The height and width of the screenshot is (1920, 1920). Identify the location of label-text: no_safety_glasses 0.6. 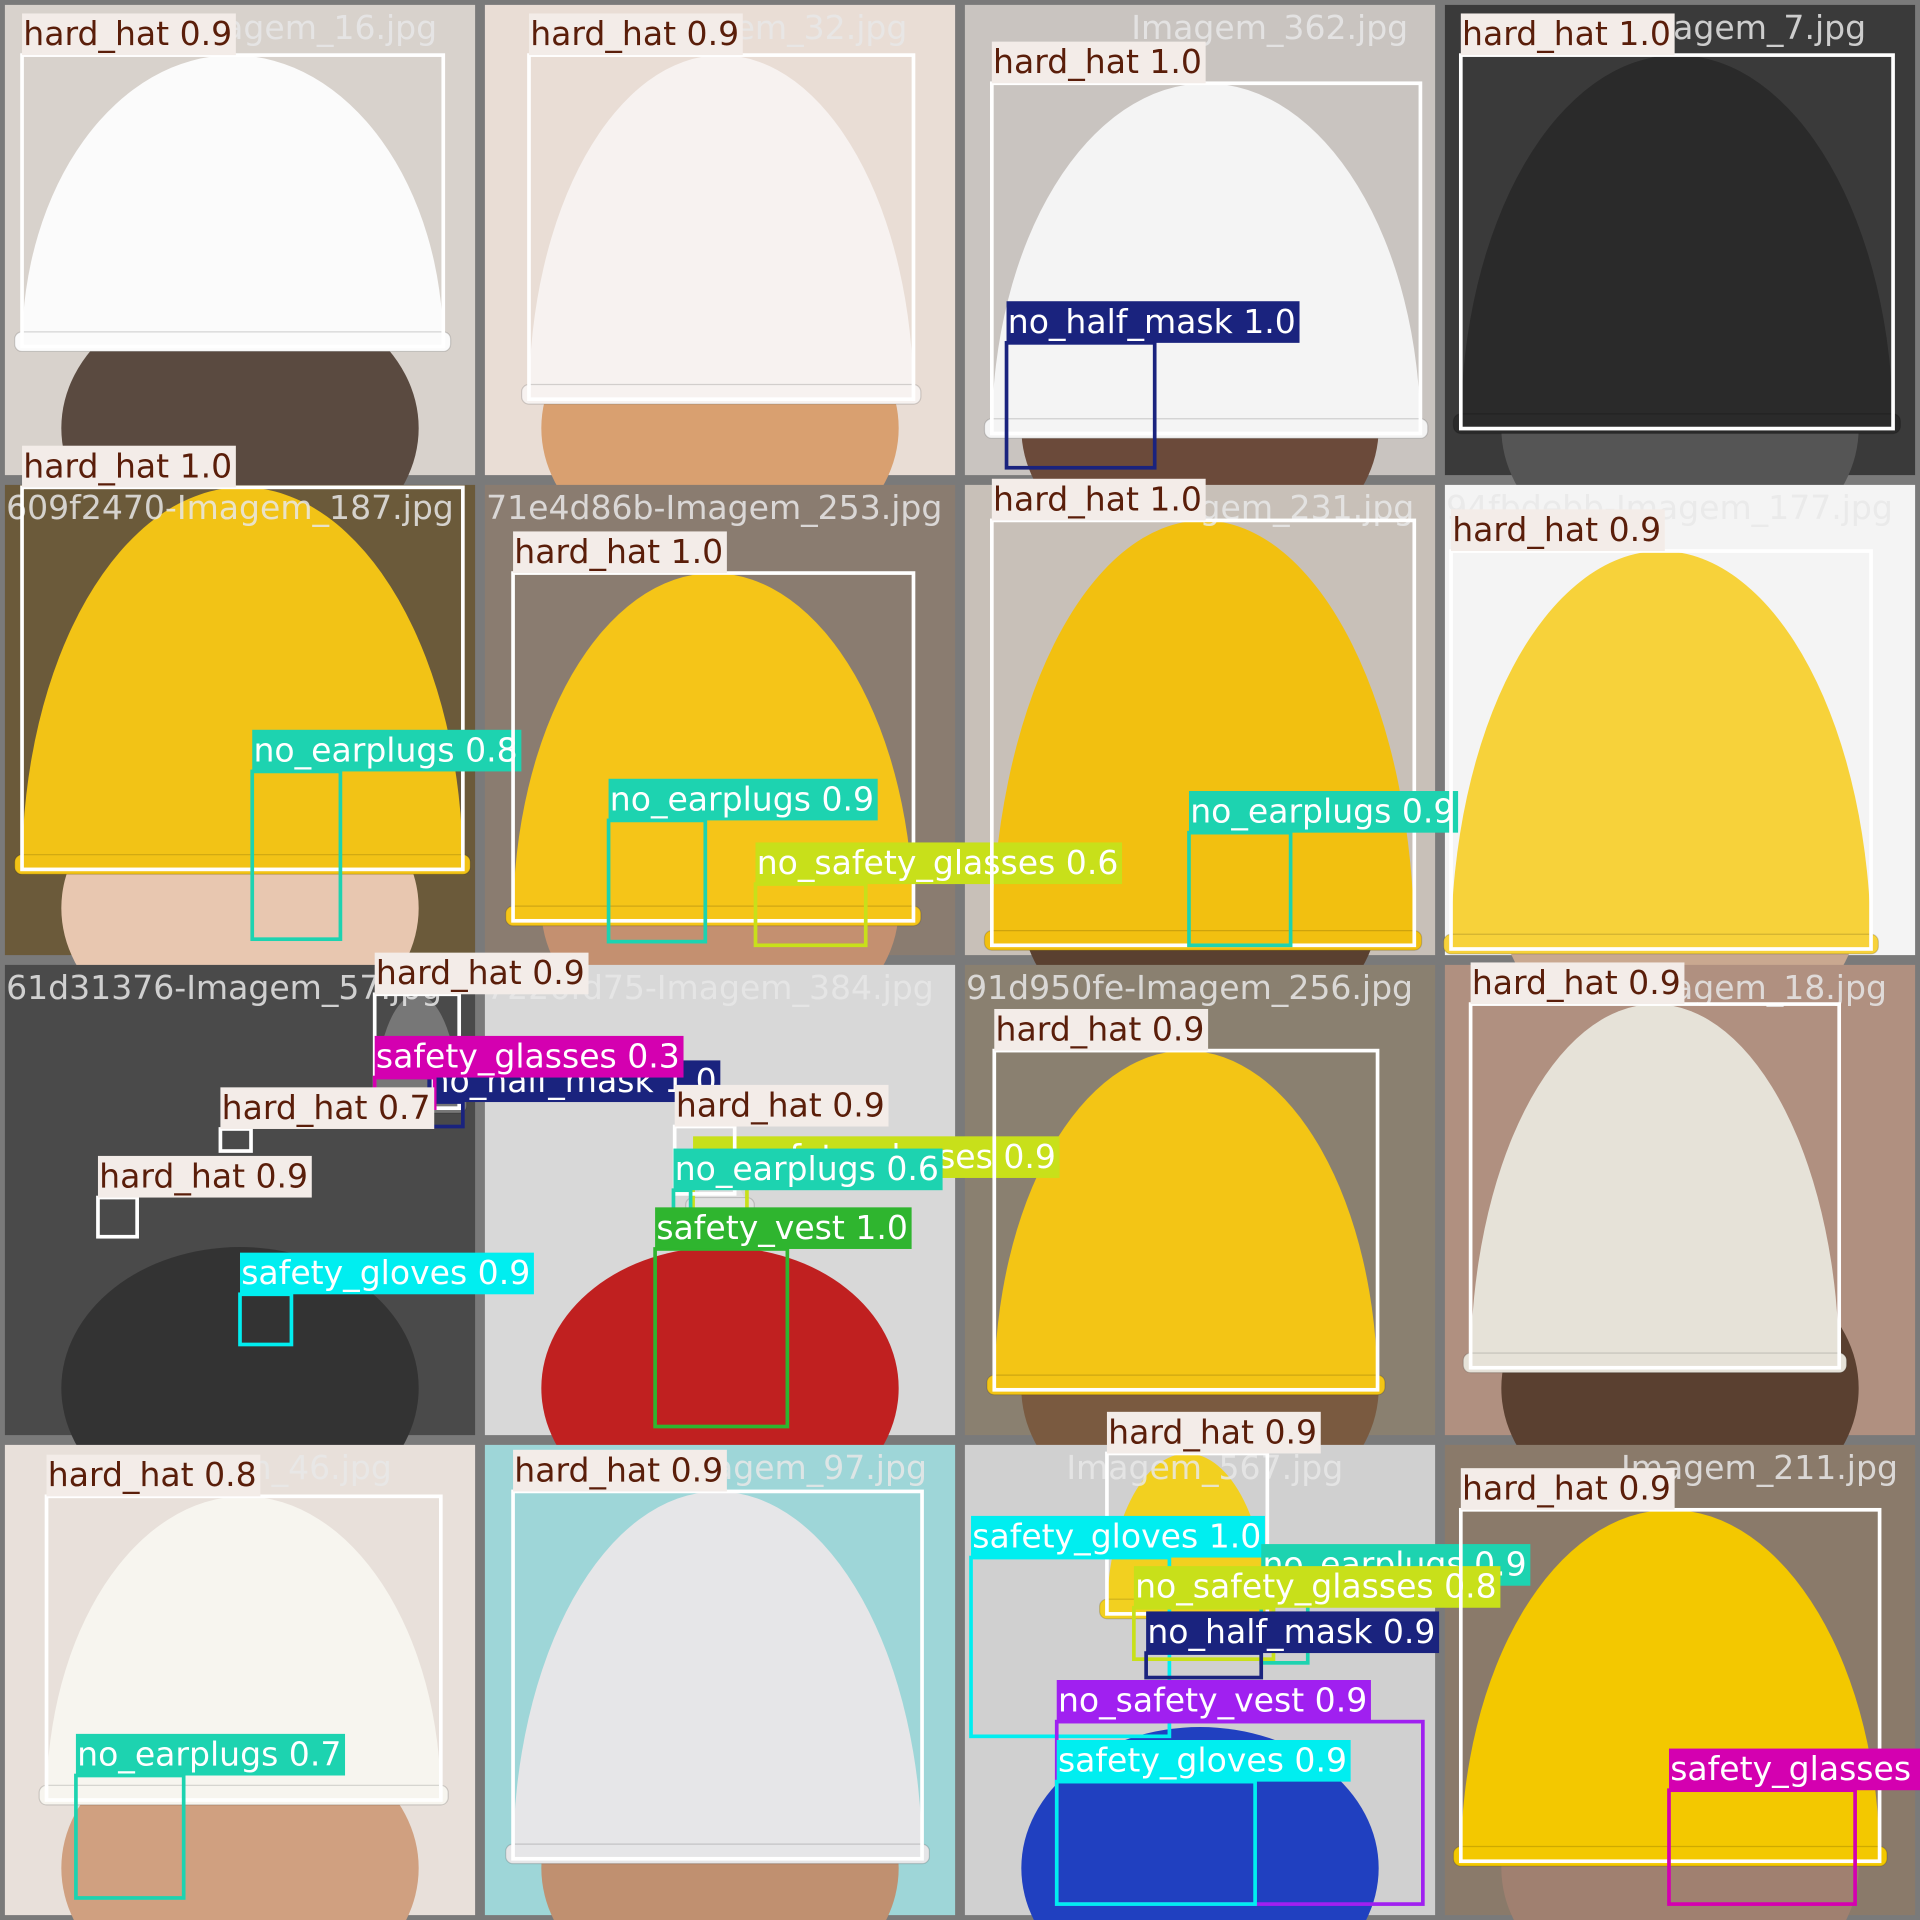
(938, 862).